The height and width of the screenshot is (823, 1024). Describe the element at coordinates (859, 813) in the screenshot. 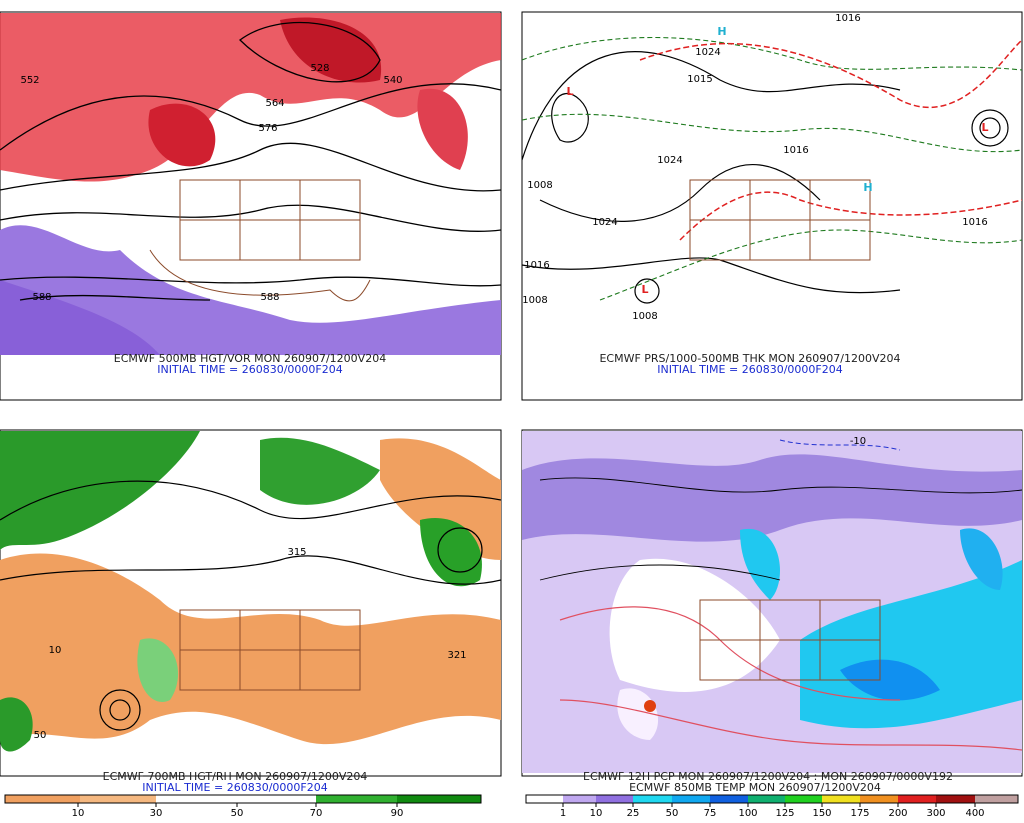

I see `colorbar-label: 175` at that location.